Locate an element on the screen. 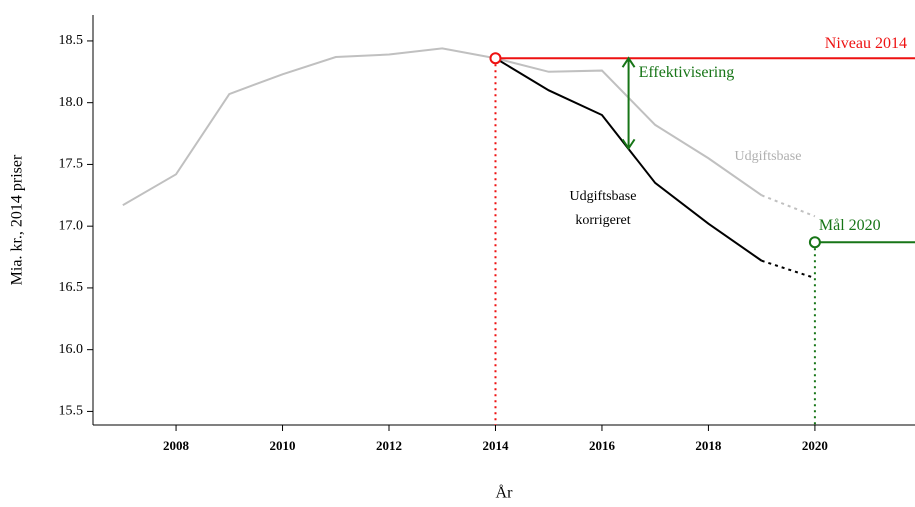 Image resolution: width=915 pixels, height=507 pixels. x-tick-label: 2020 is located at coordinates (815, 445).